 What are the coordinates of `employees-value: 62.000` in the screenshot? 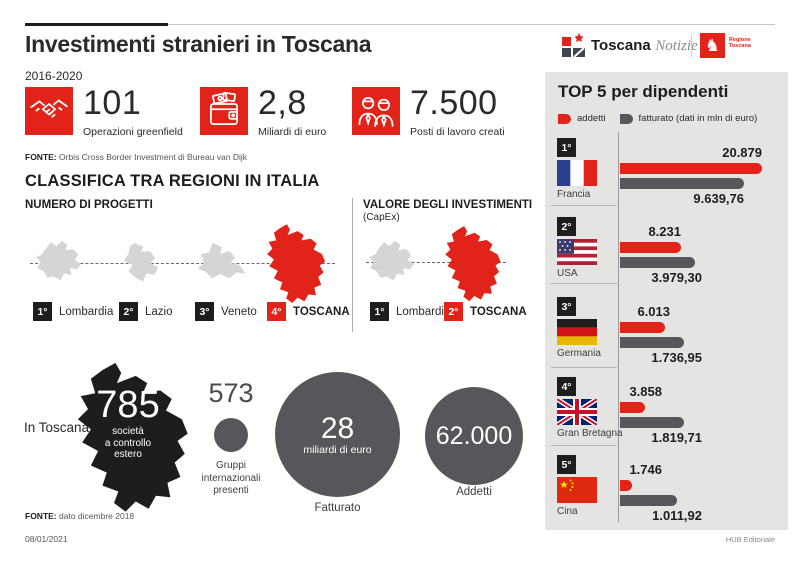 It's located at (474, 435).